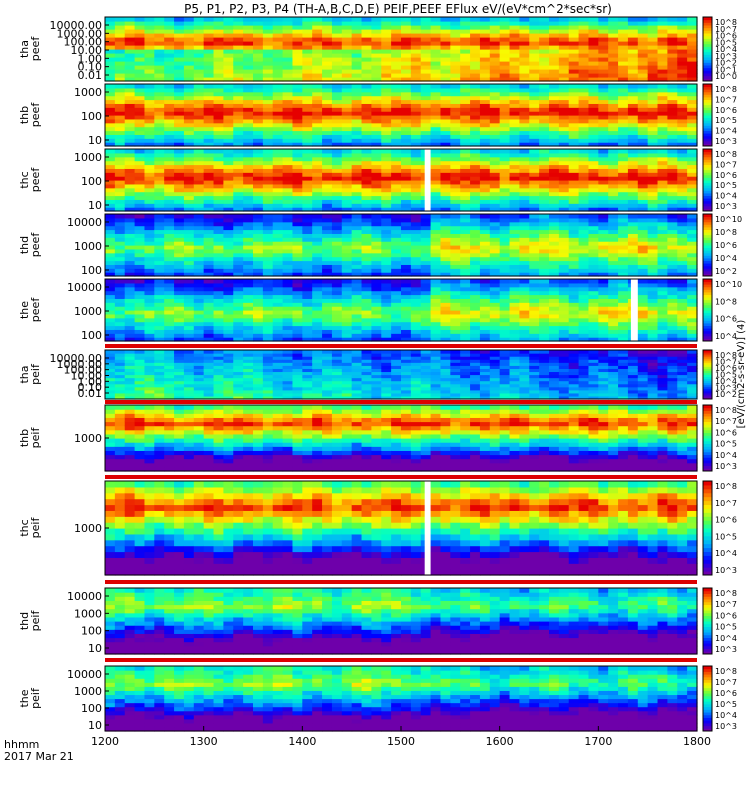 The height and width of the screenshot is (800, 750). I want to click on y-axis-label: tha, so click(24, 49).